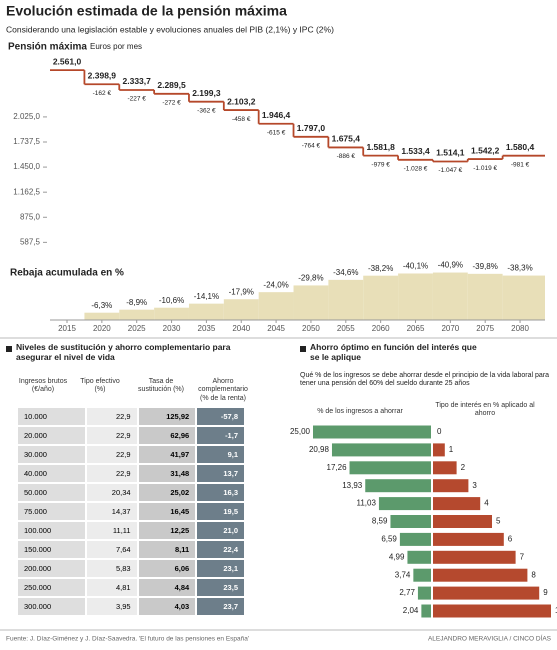  What do you see at coordinates (416, 328) in the screenshot?
I see `x-tick-label: 2065` at bounding box center [416, 328].